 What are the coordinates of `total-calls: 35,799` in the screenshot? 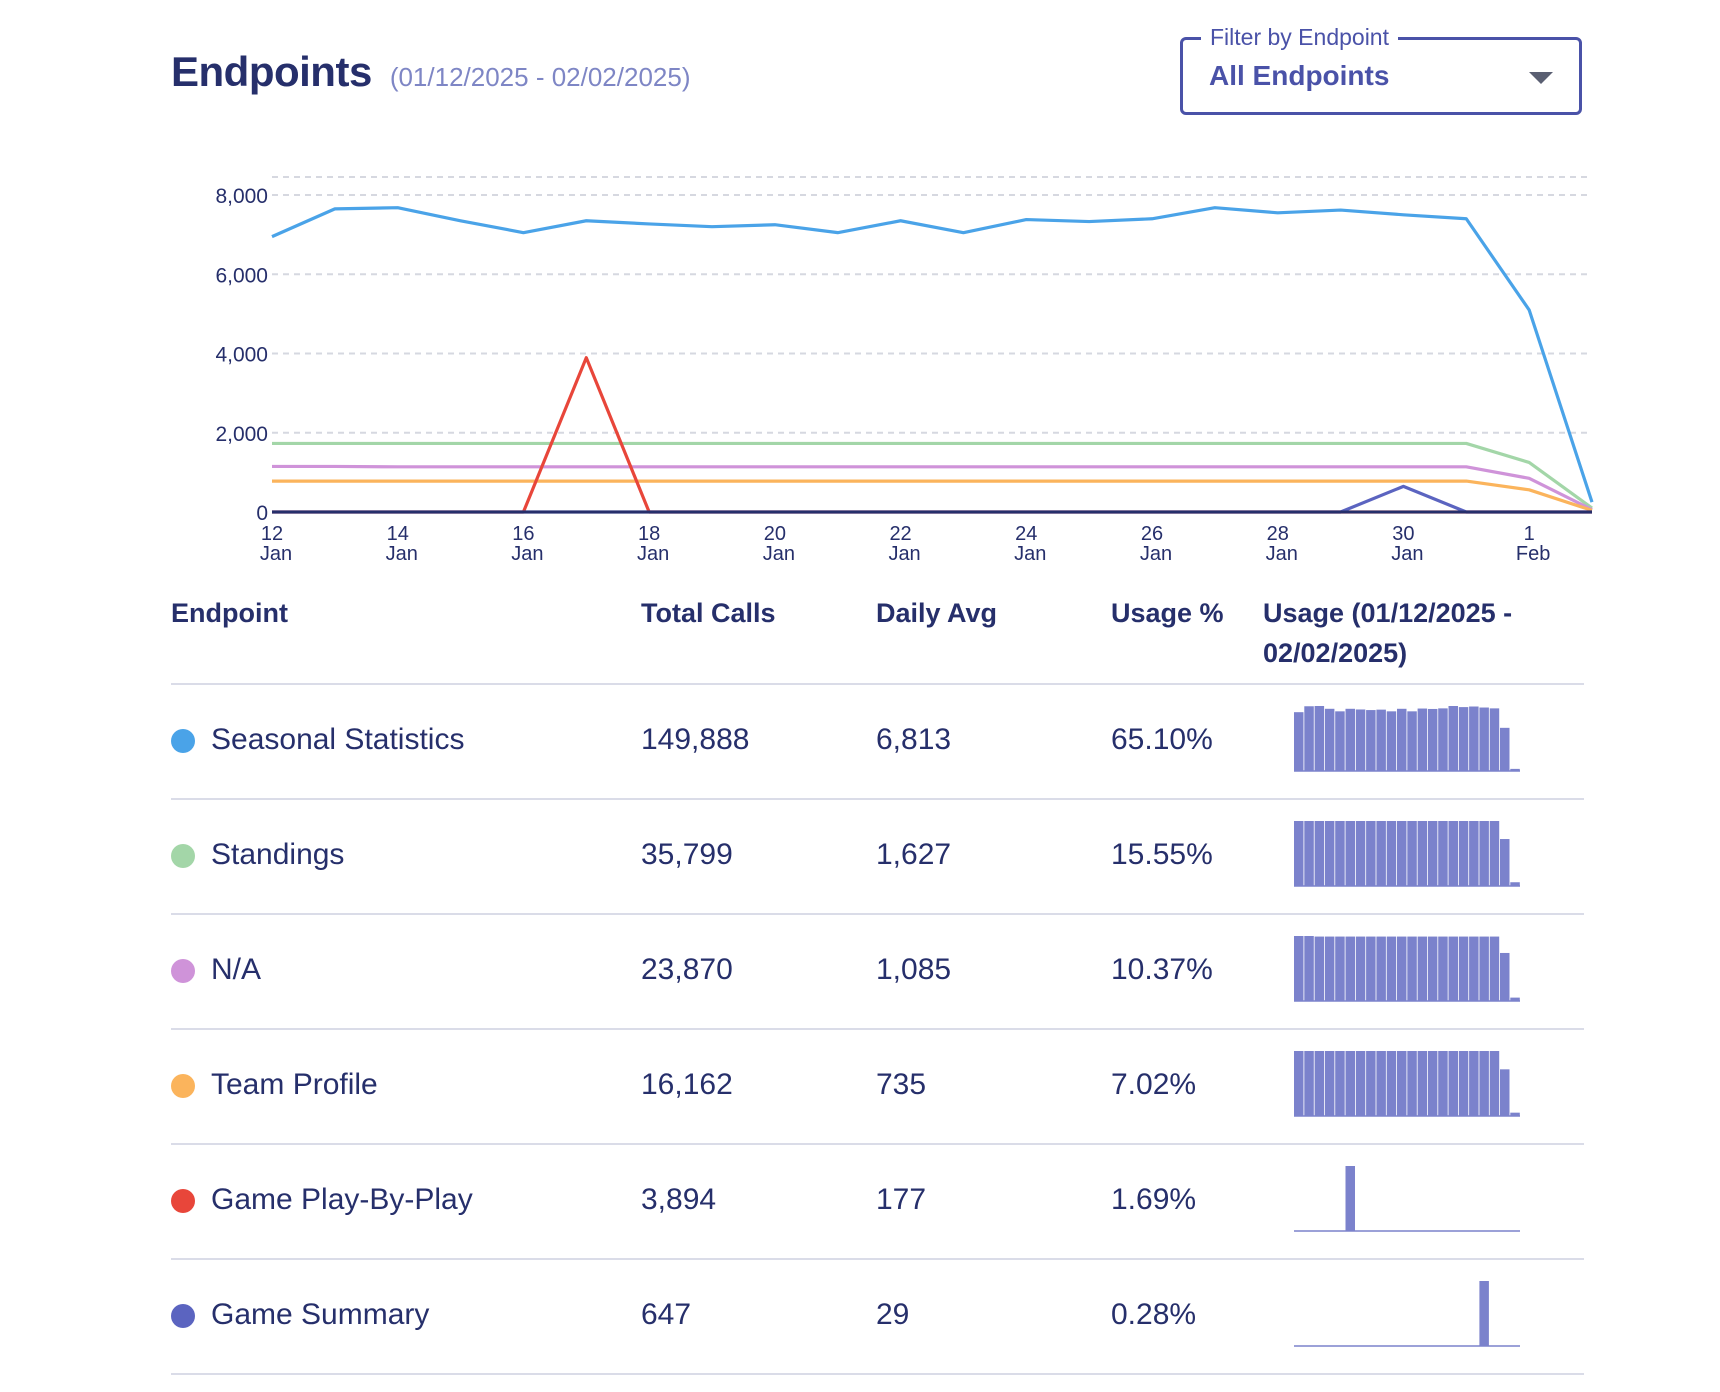 It's located at (687, 854).